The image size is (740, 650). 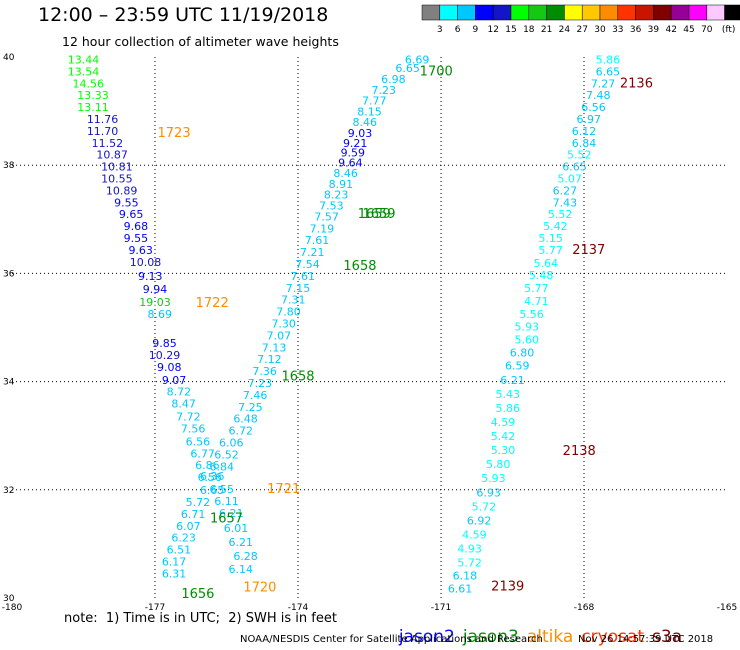 I want to click on wave-height-point: 9.68, so click(x=136, y=226).